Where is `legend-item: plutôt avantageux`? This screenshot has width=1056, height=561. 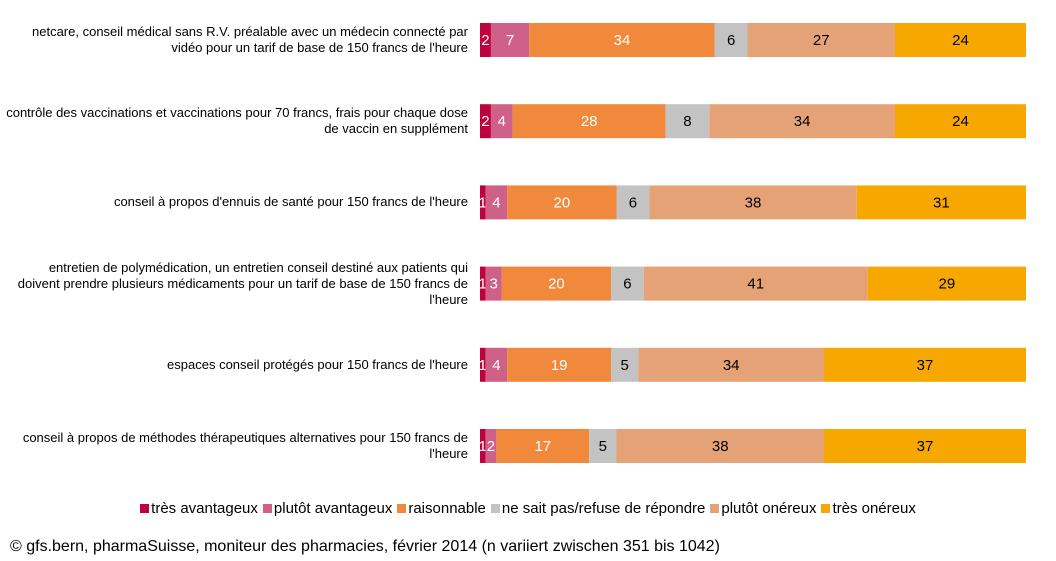
legend-item: plutôt avantageux is located at coordinates (327, 508).